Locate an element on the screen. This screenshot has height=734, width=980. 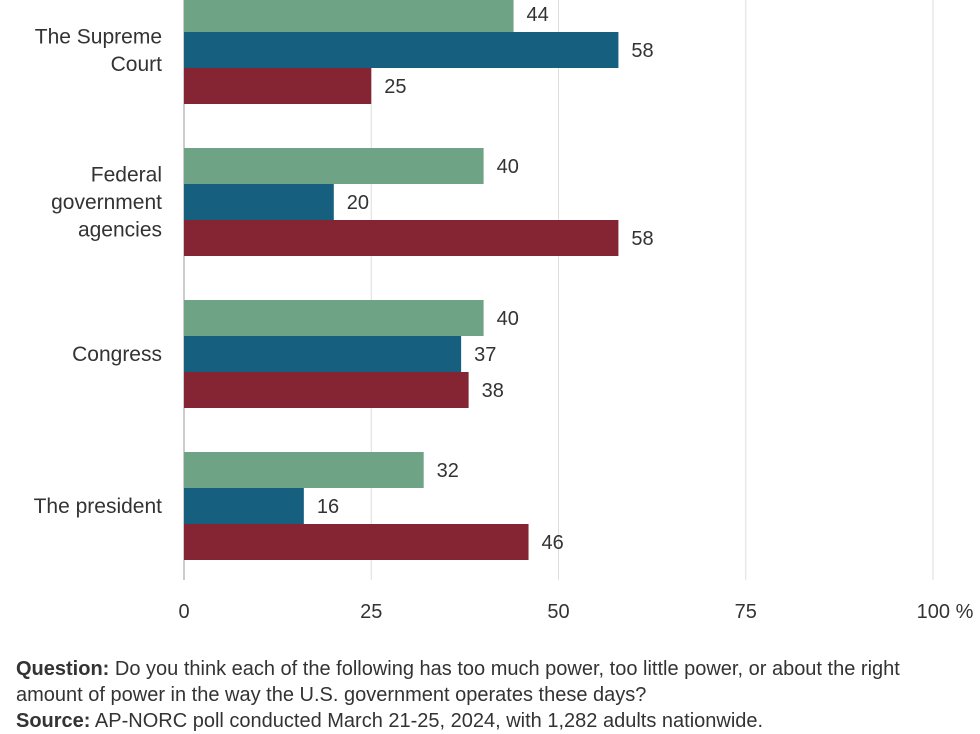
x-tick-label: 0 is located at coordinates (183, 612).